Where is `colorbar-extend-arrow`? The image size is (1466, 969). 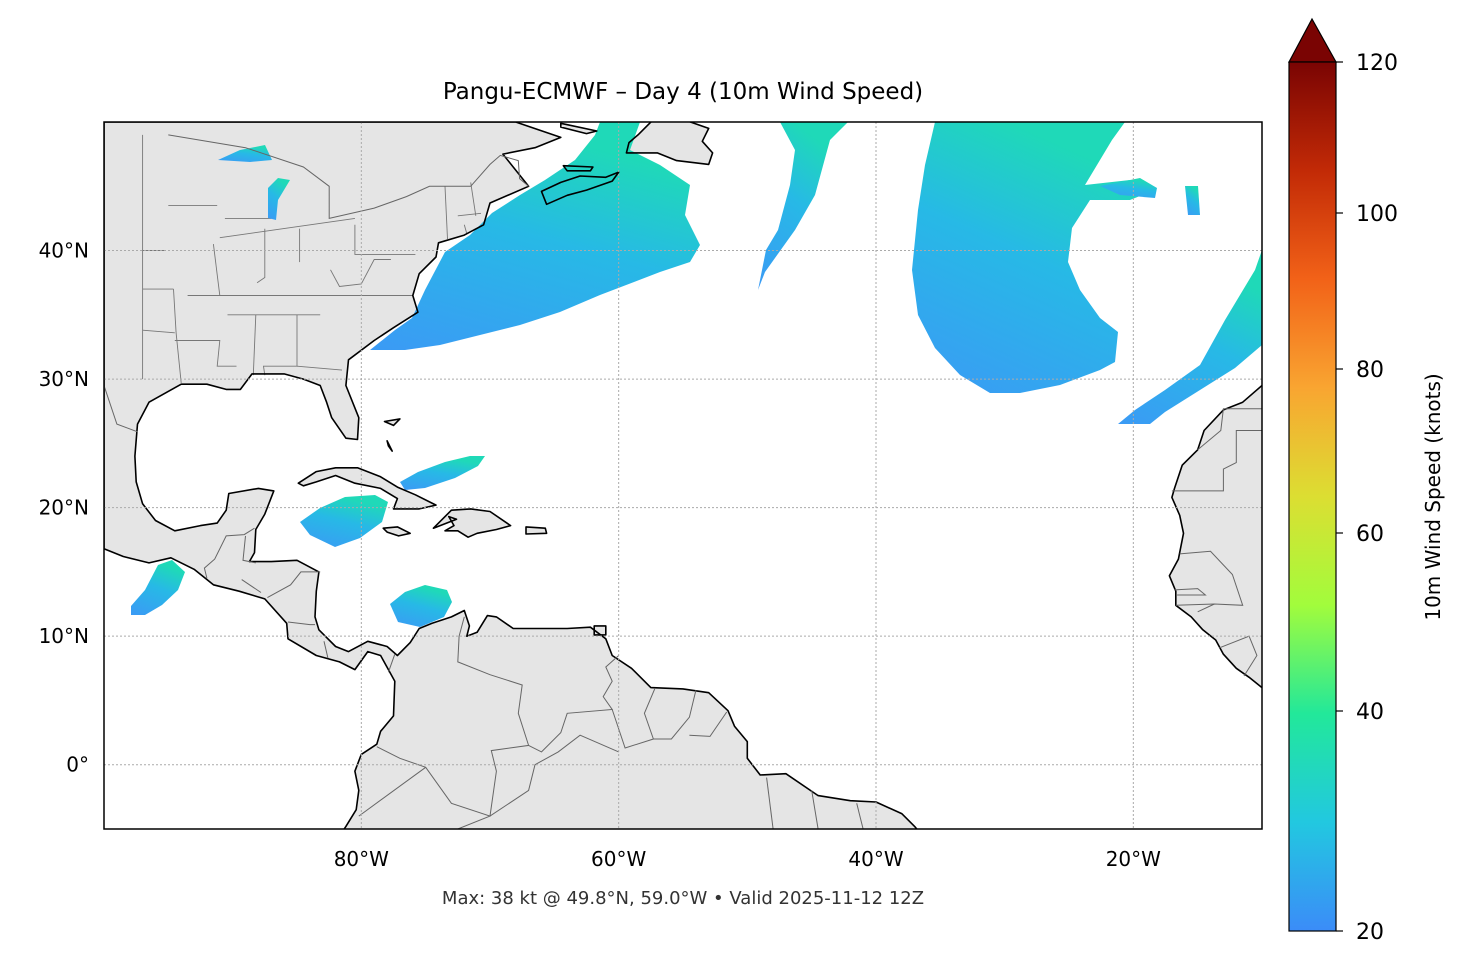 colorbar-extend-arrow is located at coordinates (1312, 40).